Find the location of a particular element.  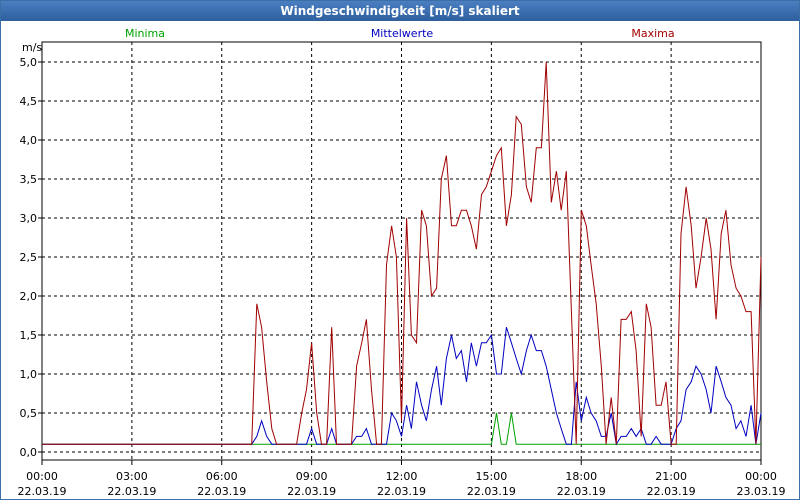

x-tick-time: 09:00 is located at coordinates (312, 476).